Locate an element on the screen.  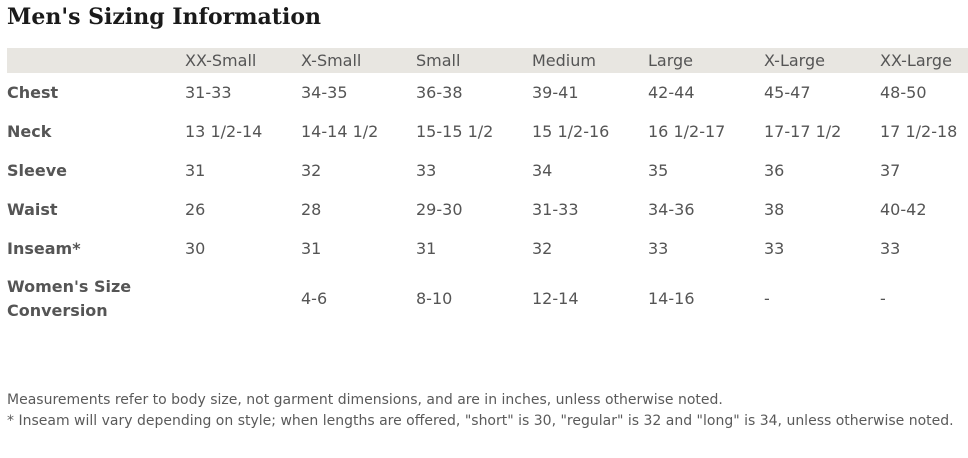
row-label: Conversion is located at coordinates (57, 310).